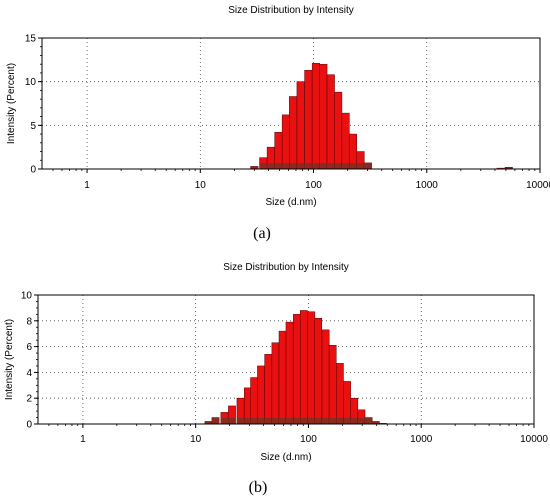 The height and width of the screenshot is (499, 550). I want to click on y-tick-label: 2, so click(29, 399).